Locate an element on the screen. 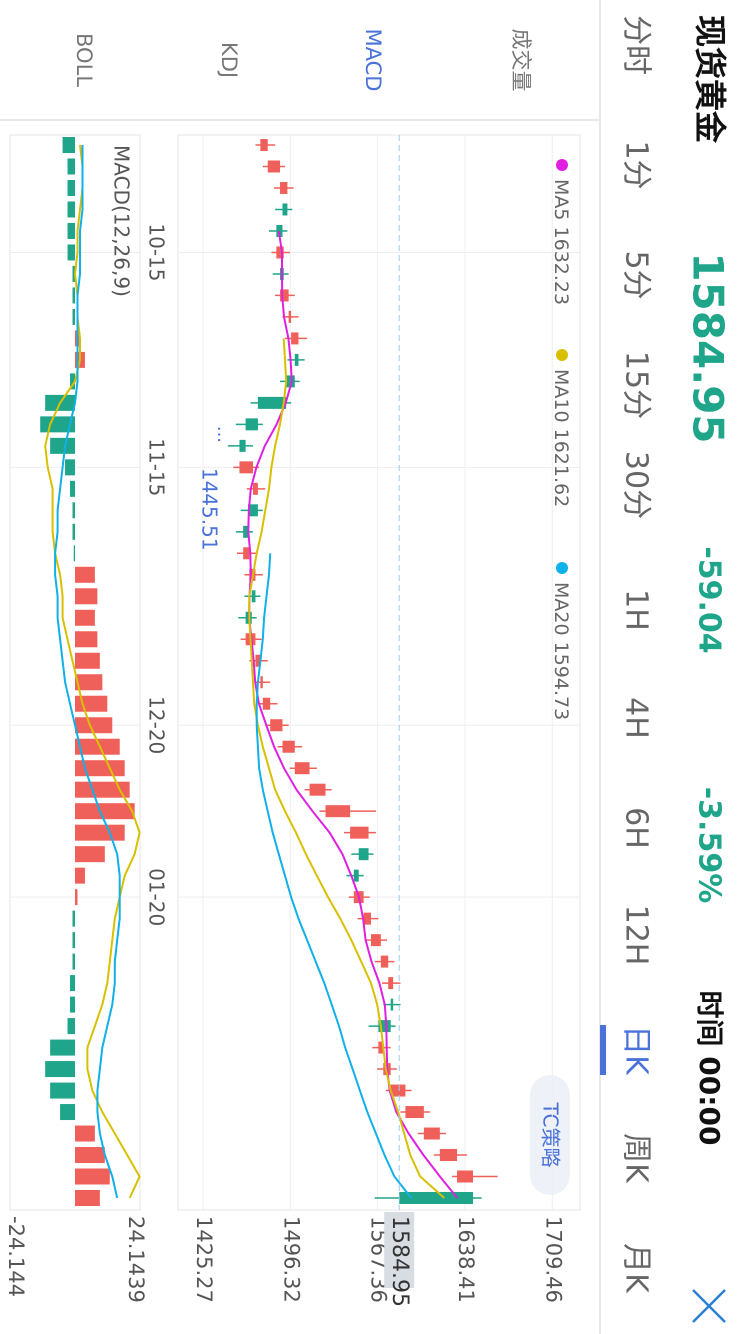 The height and width of the screenshot is (1334, 750). title: 现货黄金 is located at coordinates (710, 79).